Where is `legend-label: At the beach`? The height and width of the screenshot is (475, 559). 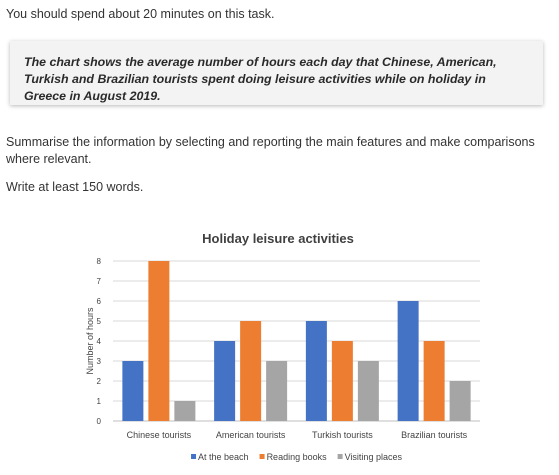 legend-label: At the beach is located at coordinates (223, 457).